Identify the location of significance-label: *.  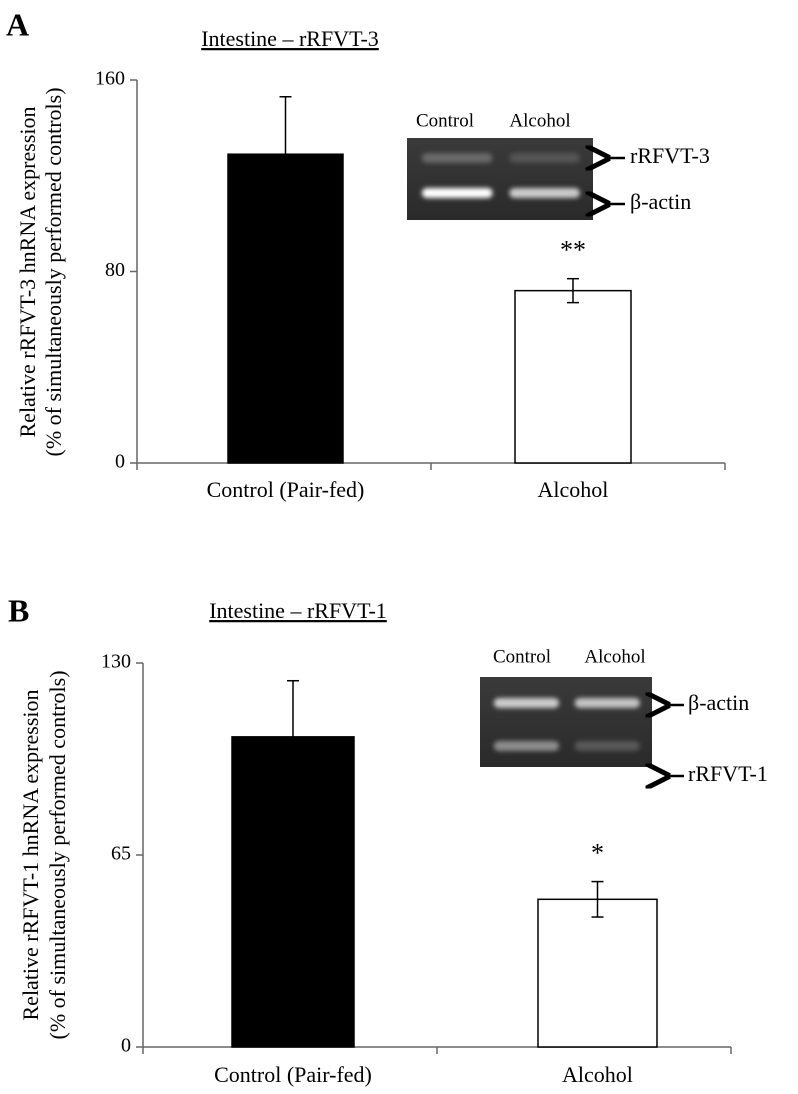
(597, 853).